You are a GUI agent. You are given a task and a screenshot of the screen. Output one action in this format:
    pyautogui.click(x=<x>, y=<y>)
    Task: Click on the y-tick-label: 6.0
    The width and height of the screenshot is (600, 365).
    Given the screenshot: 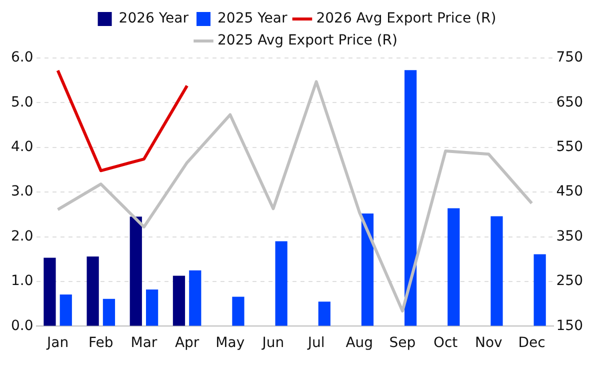 What is the action you would take?
    pyautogui.click(x=22, y=58)
    